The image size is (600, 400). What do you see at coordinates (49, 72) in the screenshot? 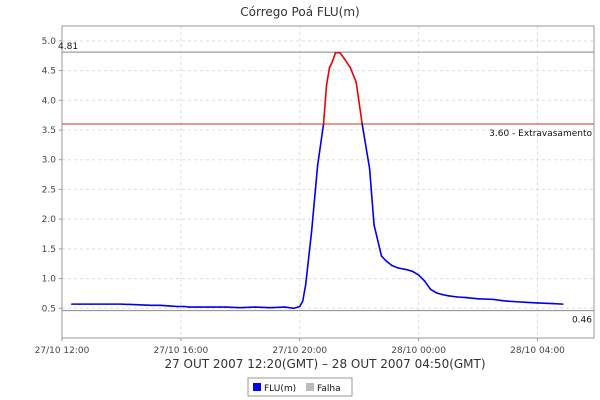
I see `y-tick-label: 4.5` at bounding box center [49, 72].